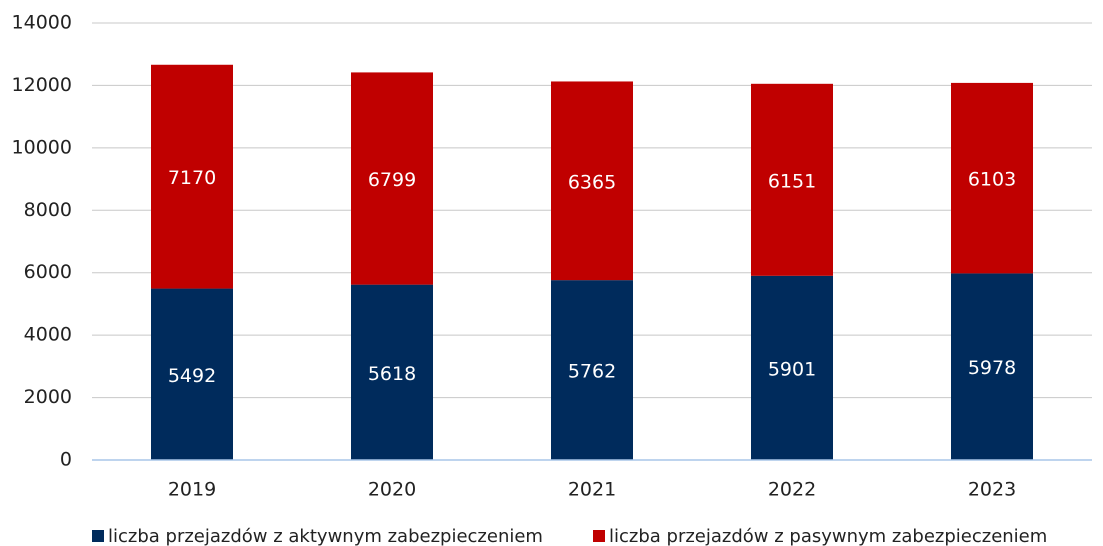 This screenshot has width=1103, height=546. What do you see at coordinates (48, 272) in the screenshot?
I see `y-tick-label: 6000` at bounding box center [48, 272].